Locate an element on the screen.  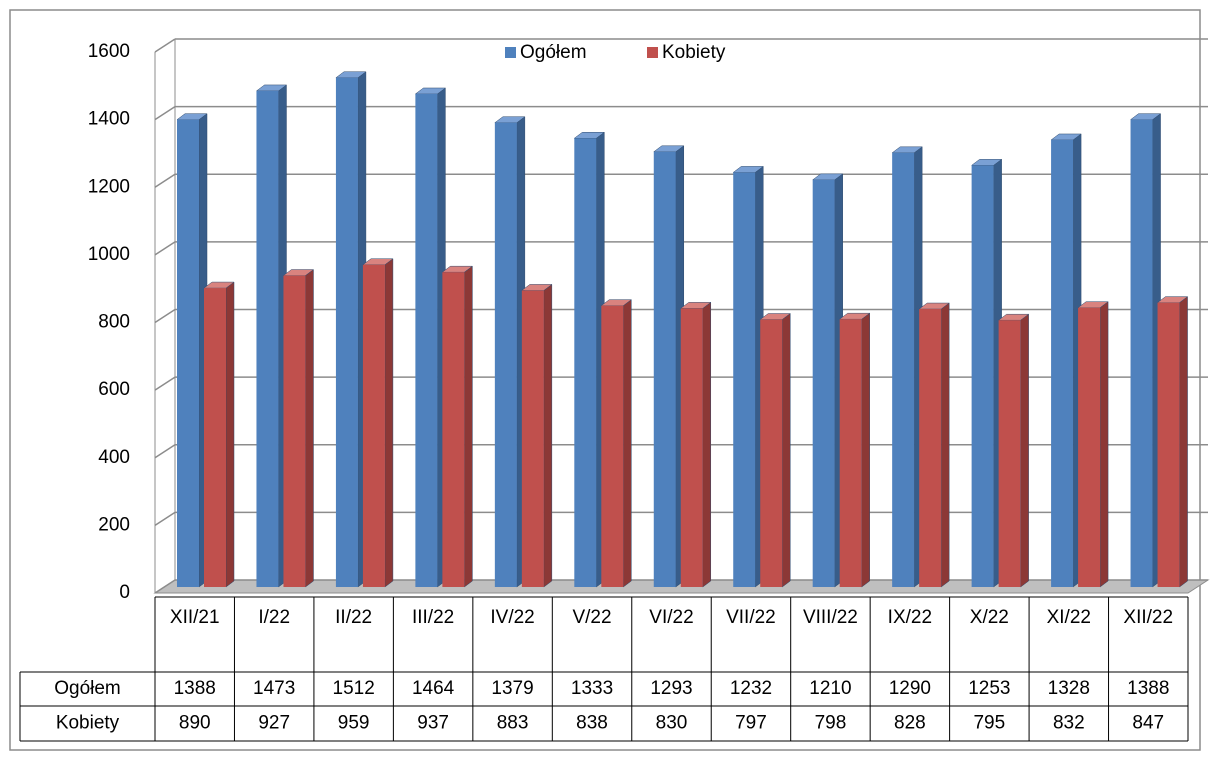
x-tick-label: VIII/22 is located at coordinates (830, 617).